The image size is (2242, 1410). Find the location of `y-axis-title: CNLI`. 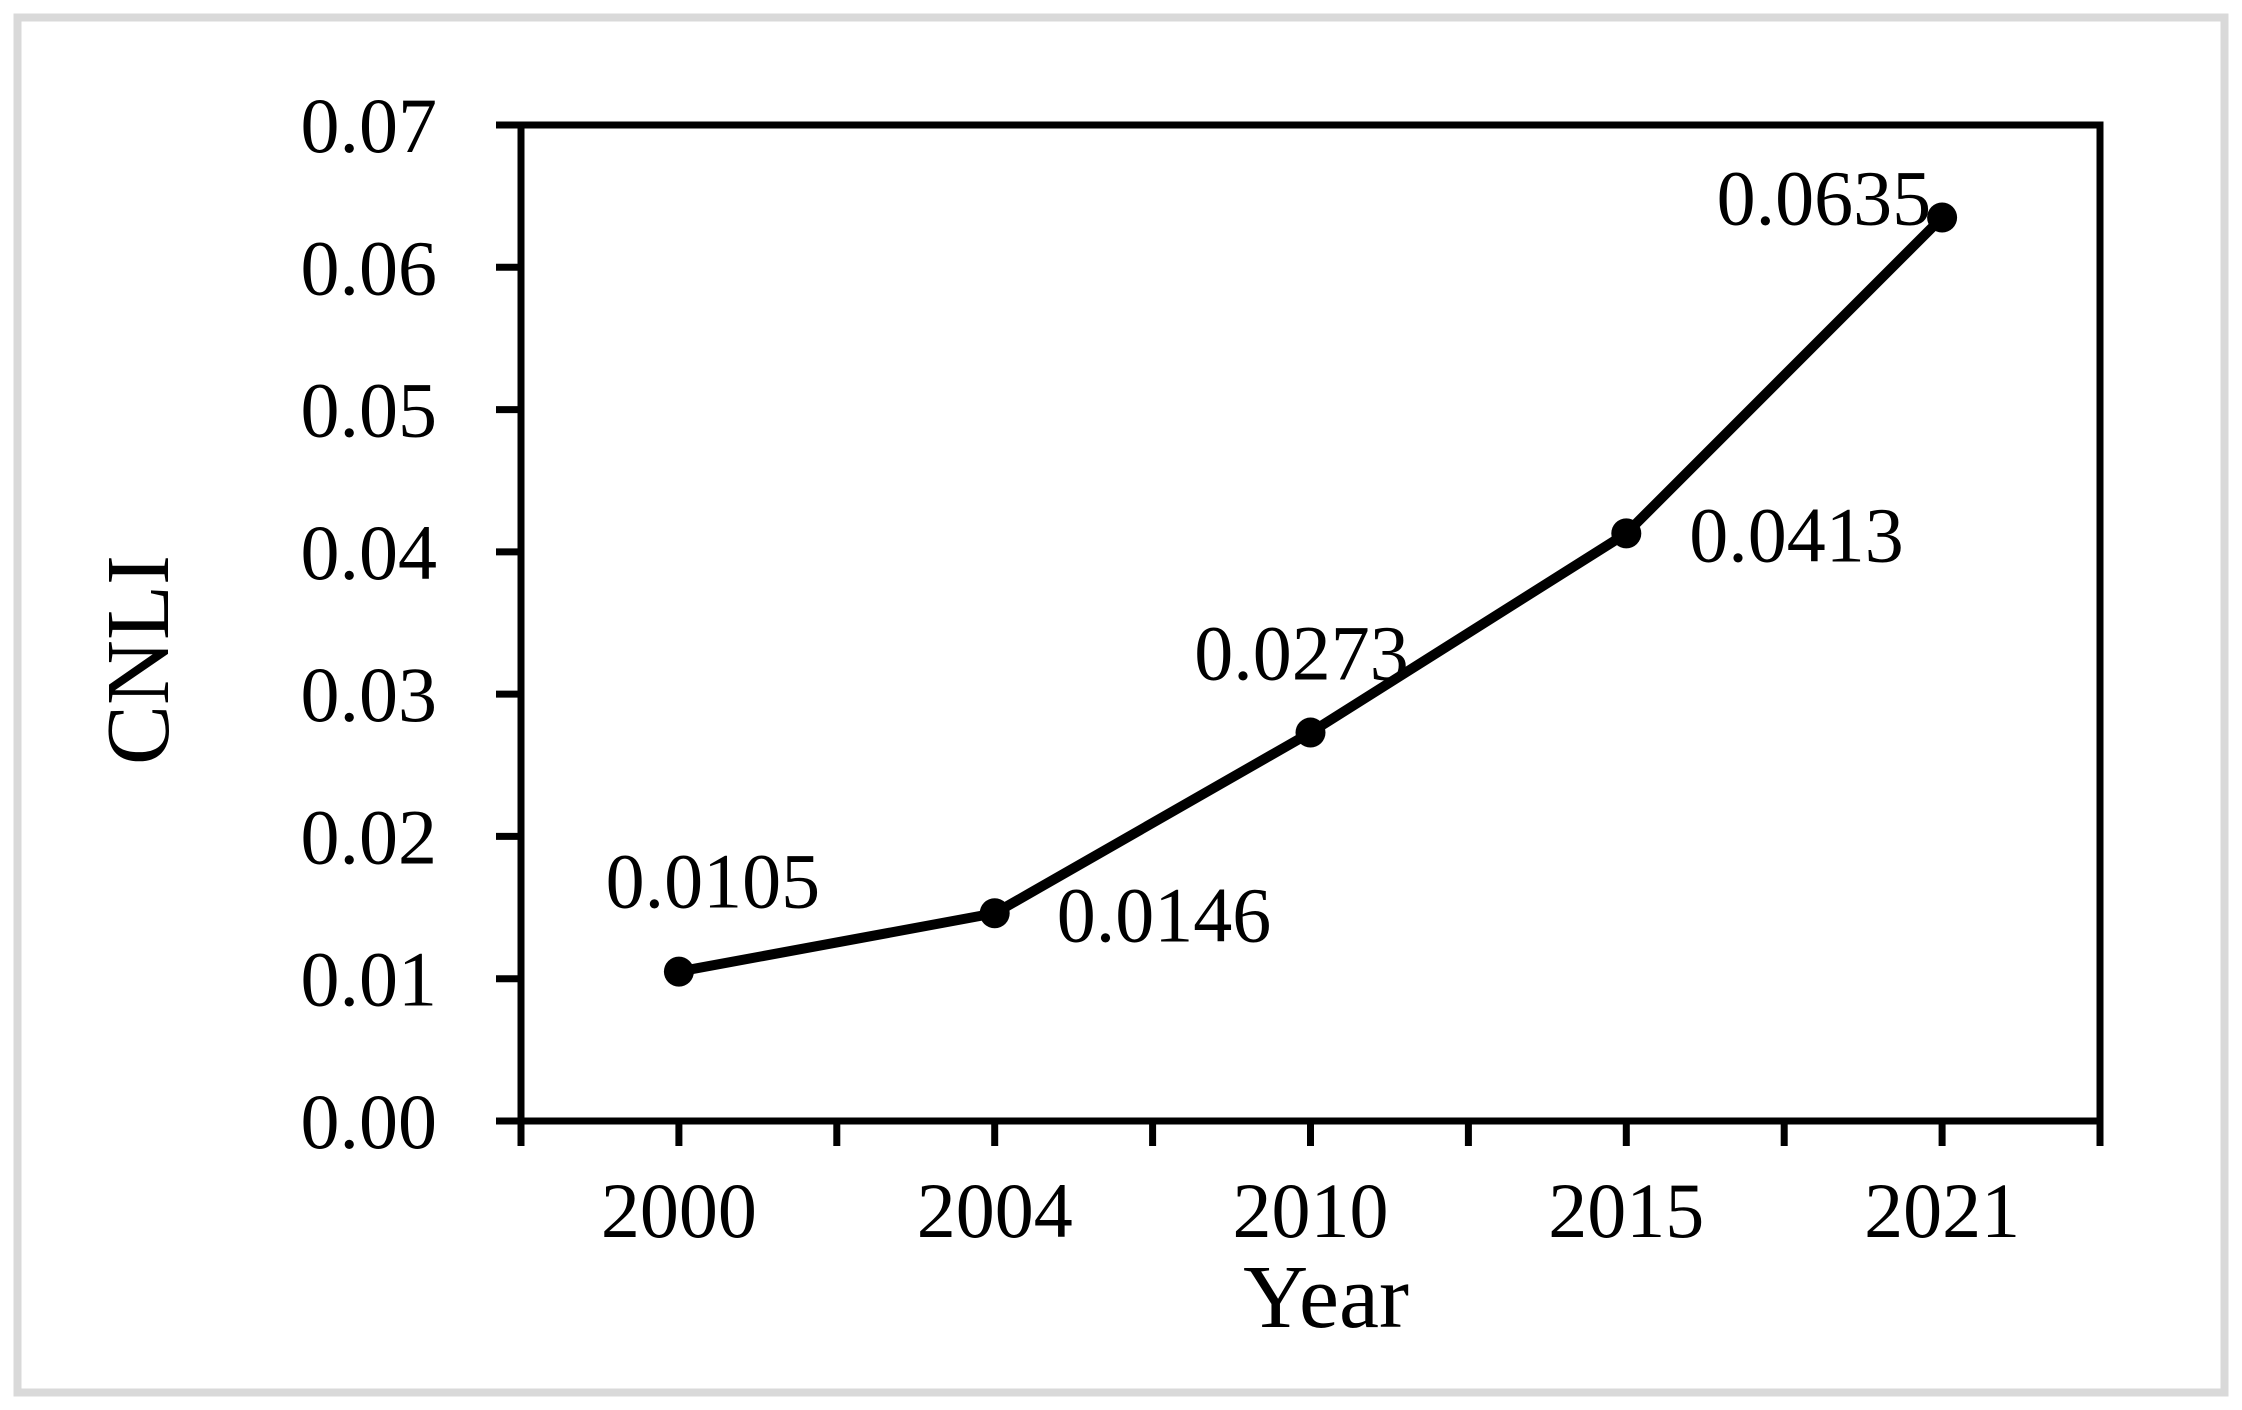

y-axis-title: CNLI is located at coordinates (138, 660).